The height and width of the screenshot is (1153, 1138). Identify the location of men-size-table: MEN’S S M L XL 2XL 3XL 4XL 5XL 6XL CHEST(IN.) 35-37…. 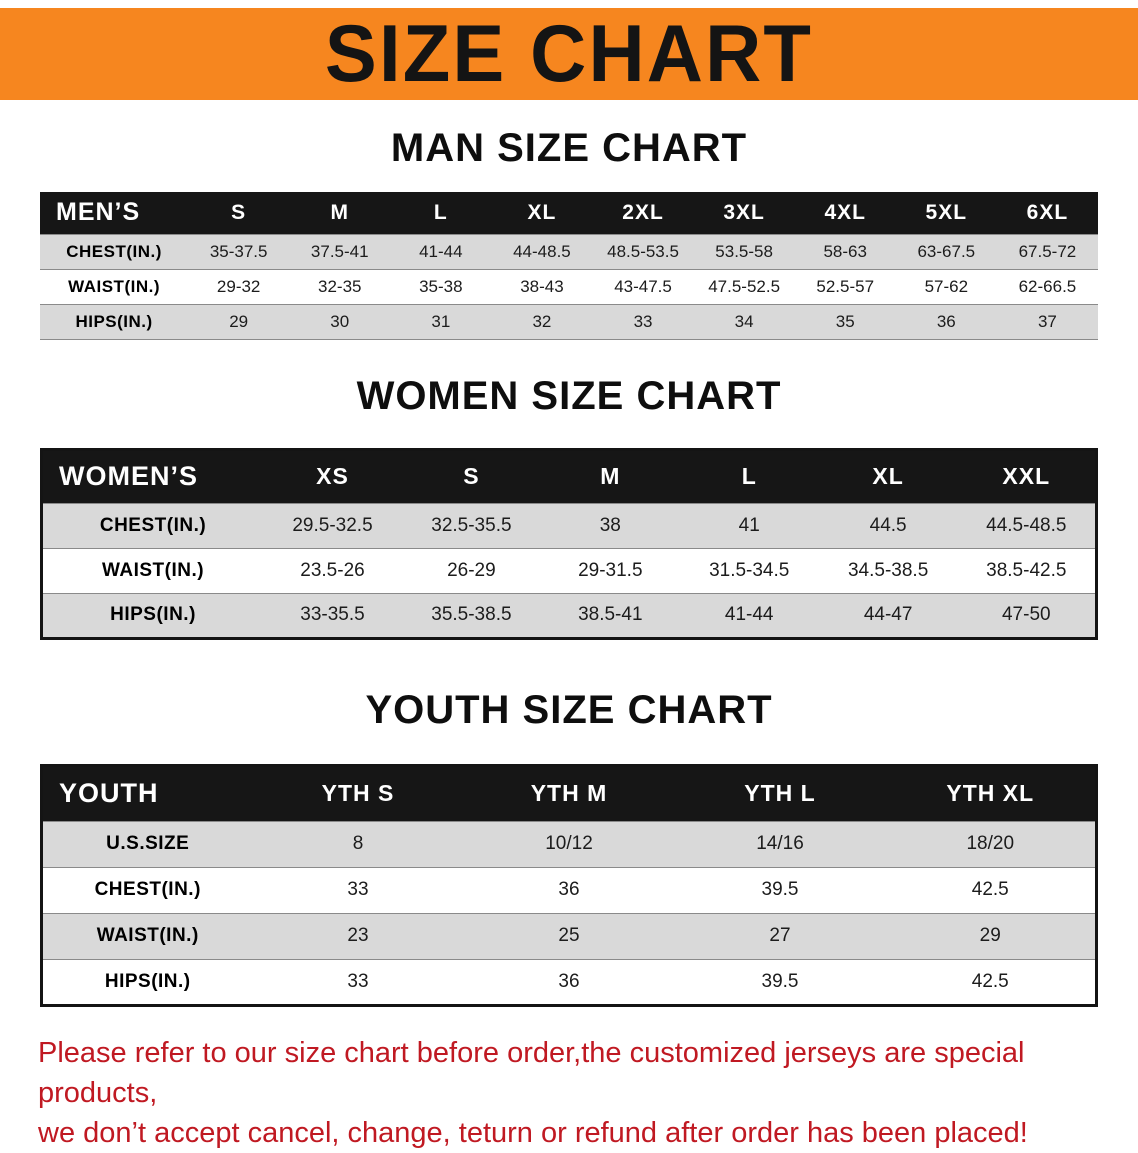
(569, 266).